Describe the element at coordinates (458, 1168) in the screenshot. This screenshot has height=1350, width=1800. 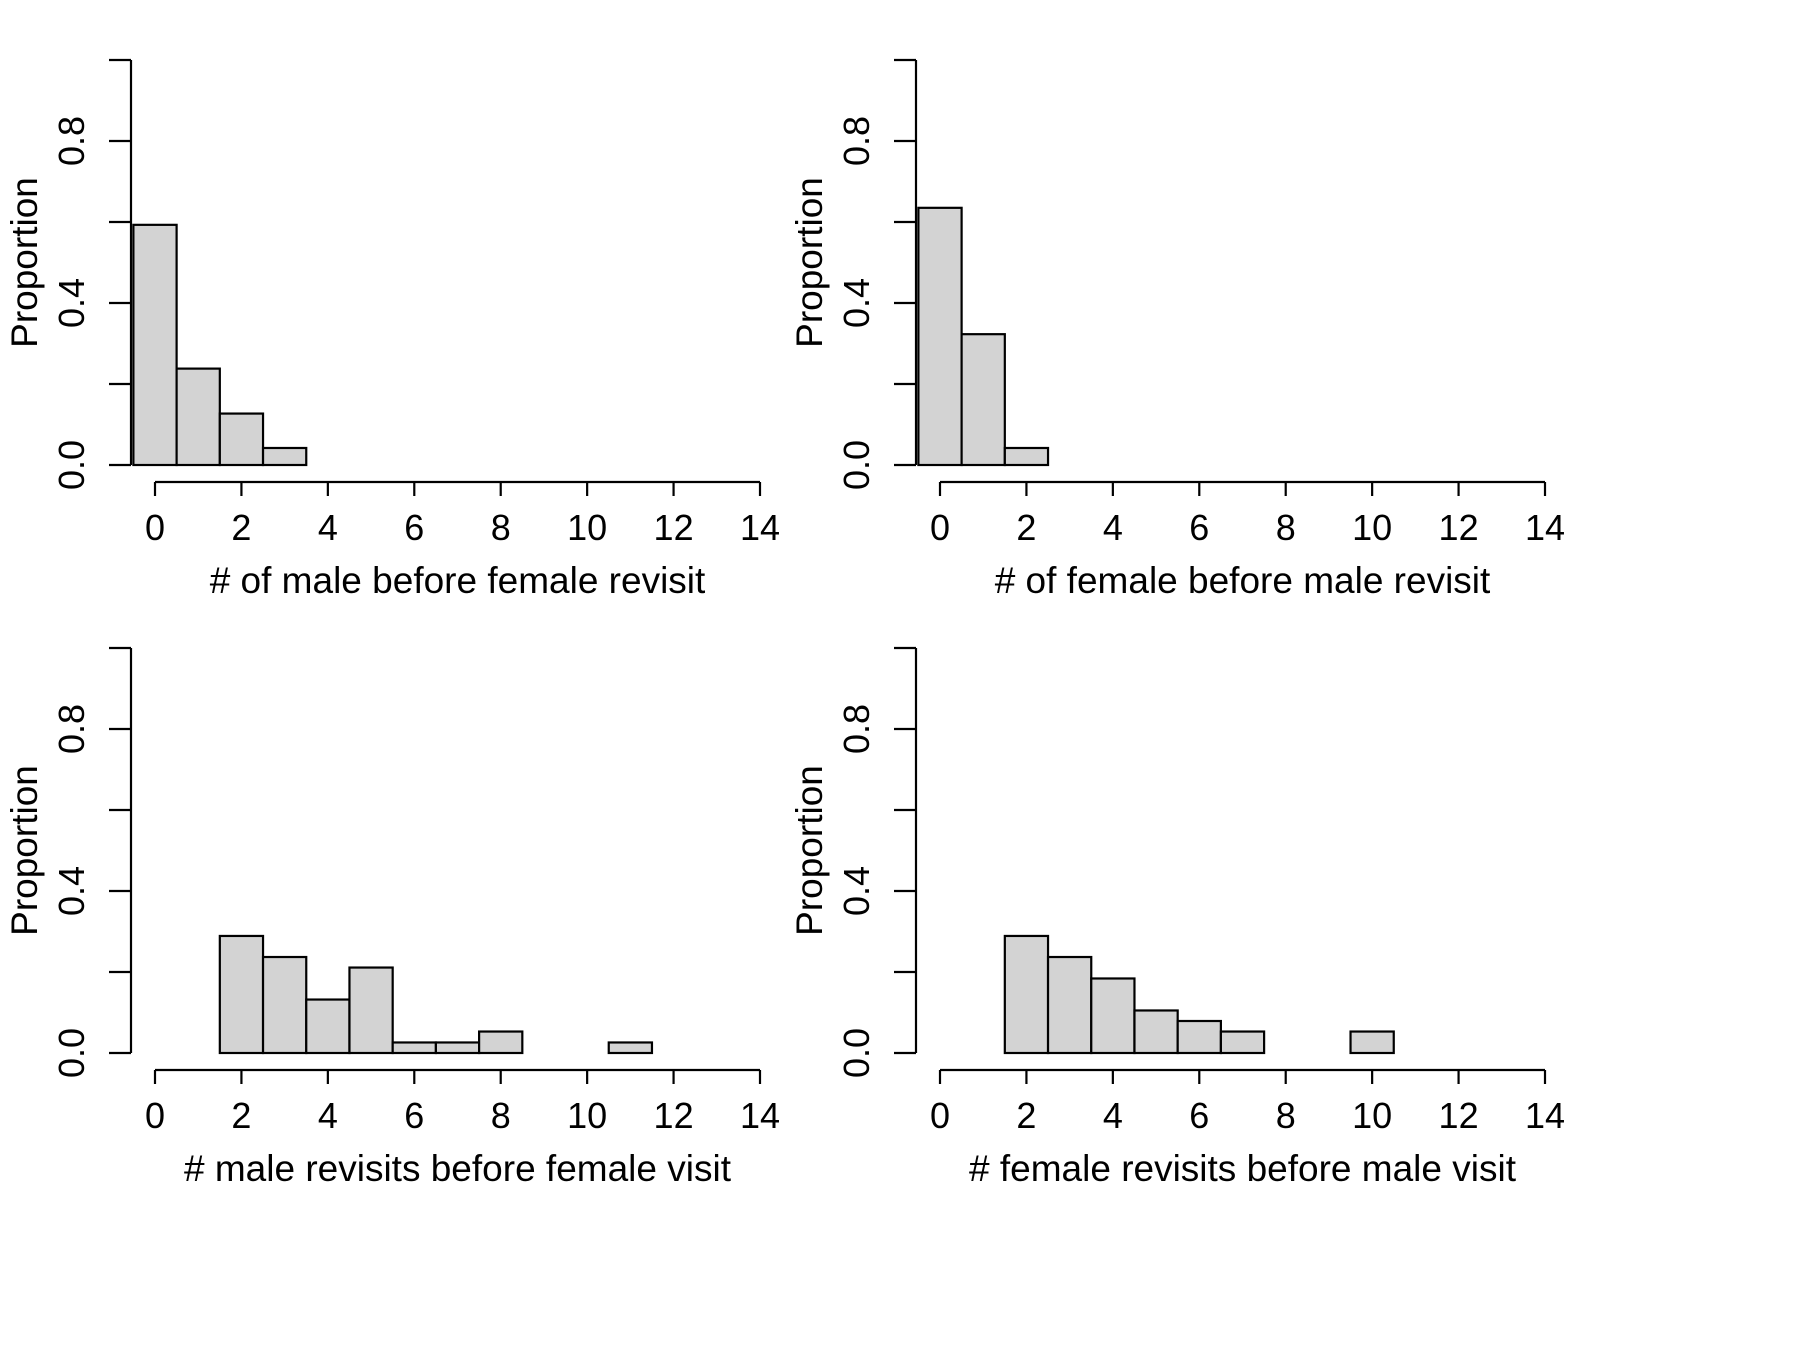
I see `x-axis-title: # male revisits before female visit` at that location.